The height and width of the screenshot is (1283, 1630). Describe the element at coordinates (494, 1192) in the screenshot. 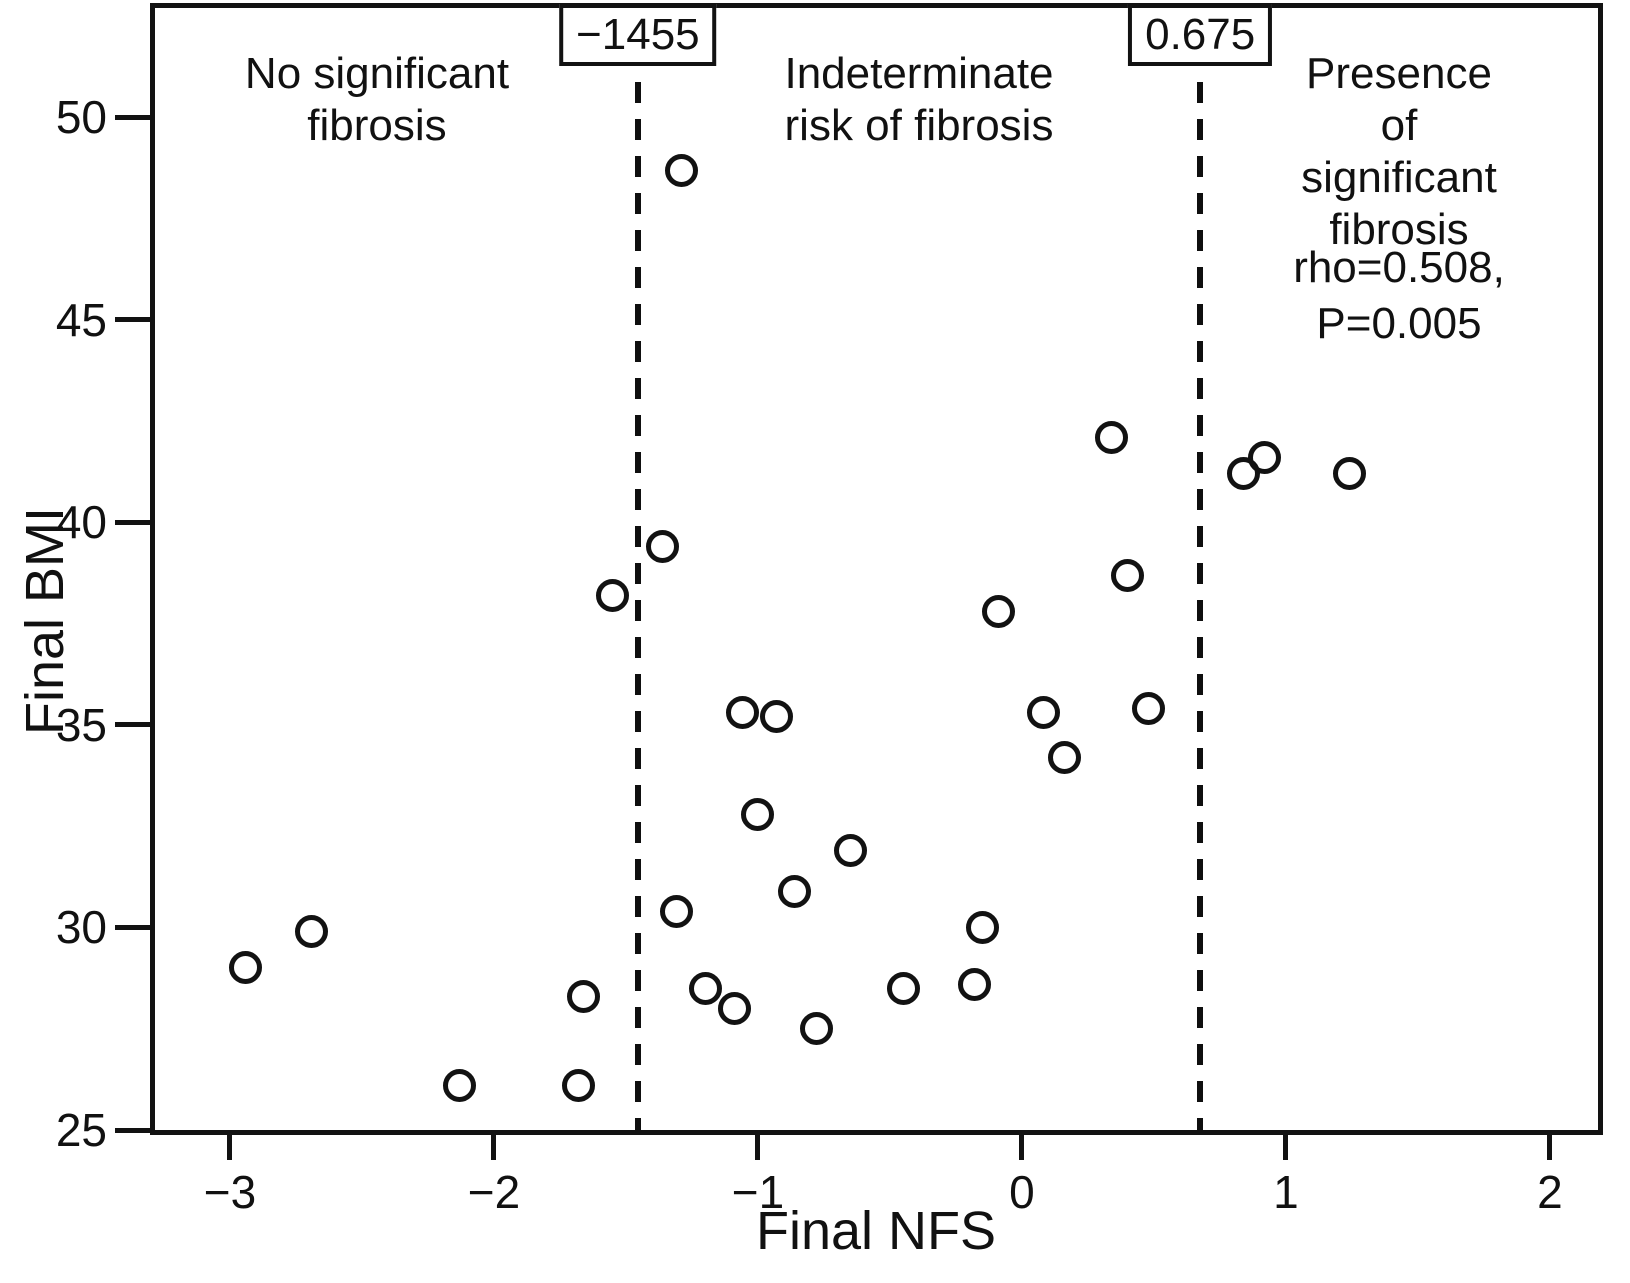

I see `x-tick-label: −2` at that location.